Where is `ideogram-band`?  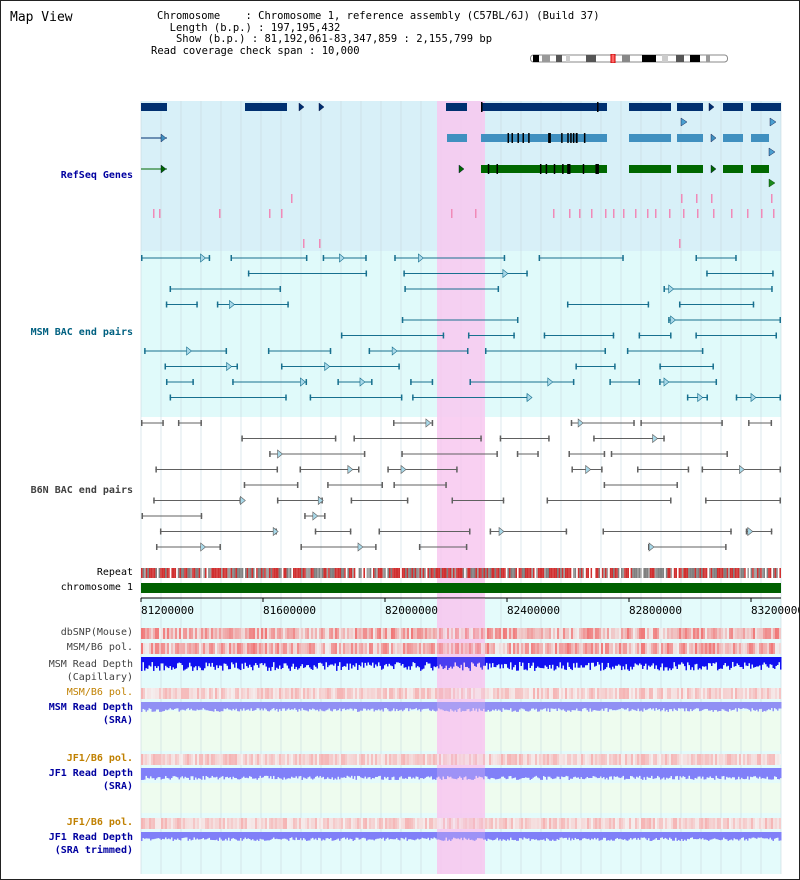
ideogram-band is located at coordinates (680, 58).